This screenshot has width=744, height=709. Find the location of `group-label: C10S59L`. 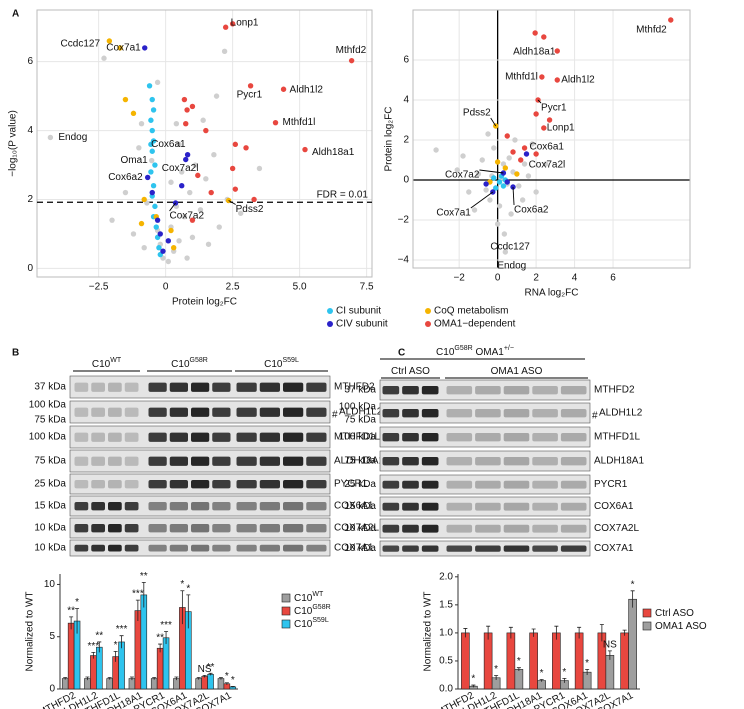

group-label: C10S59L is located at coordinates (281, 363).